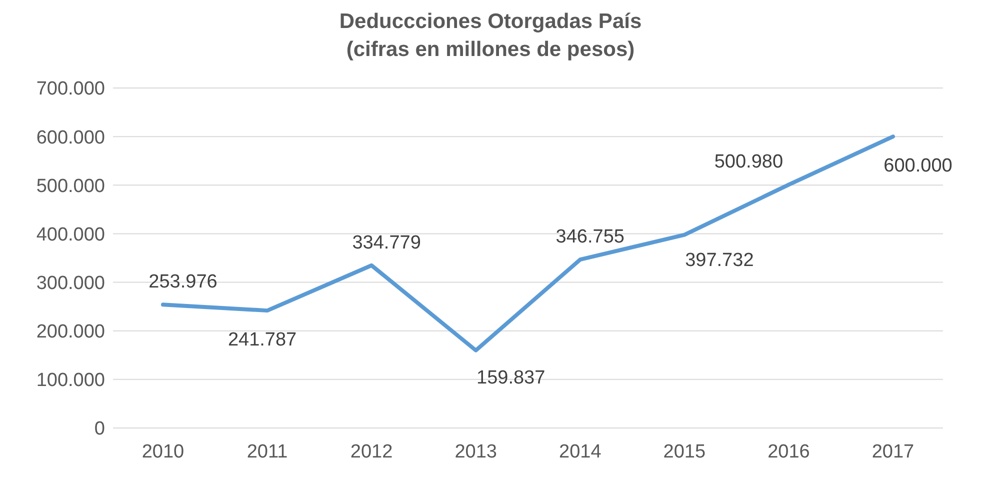  What do you see at coordinates (789, 451) in the screenshot?
I see `x-tick-label: 2016` at bounding box center [789, 451].